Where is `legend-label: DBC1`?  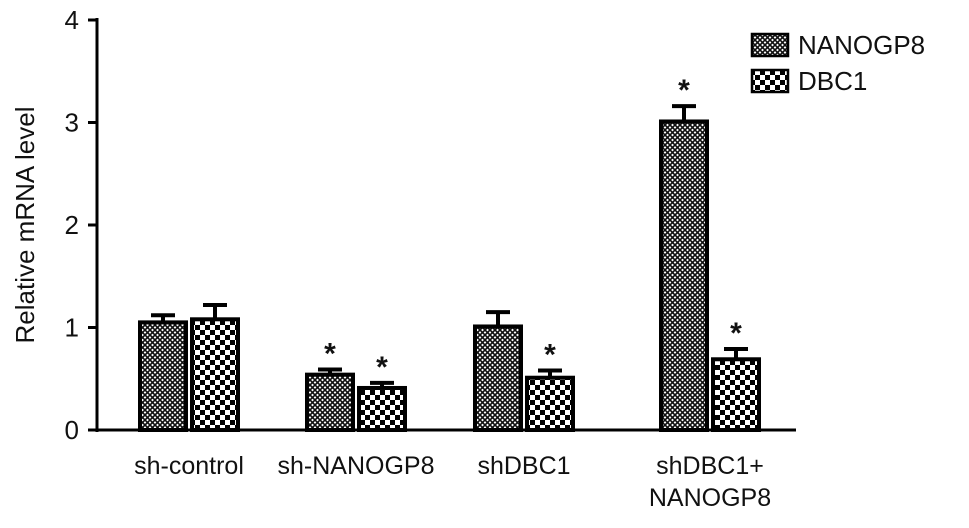 legend-label: DBC1 is located at coordinates (832, 81).